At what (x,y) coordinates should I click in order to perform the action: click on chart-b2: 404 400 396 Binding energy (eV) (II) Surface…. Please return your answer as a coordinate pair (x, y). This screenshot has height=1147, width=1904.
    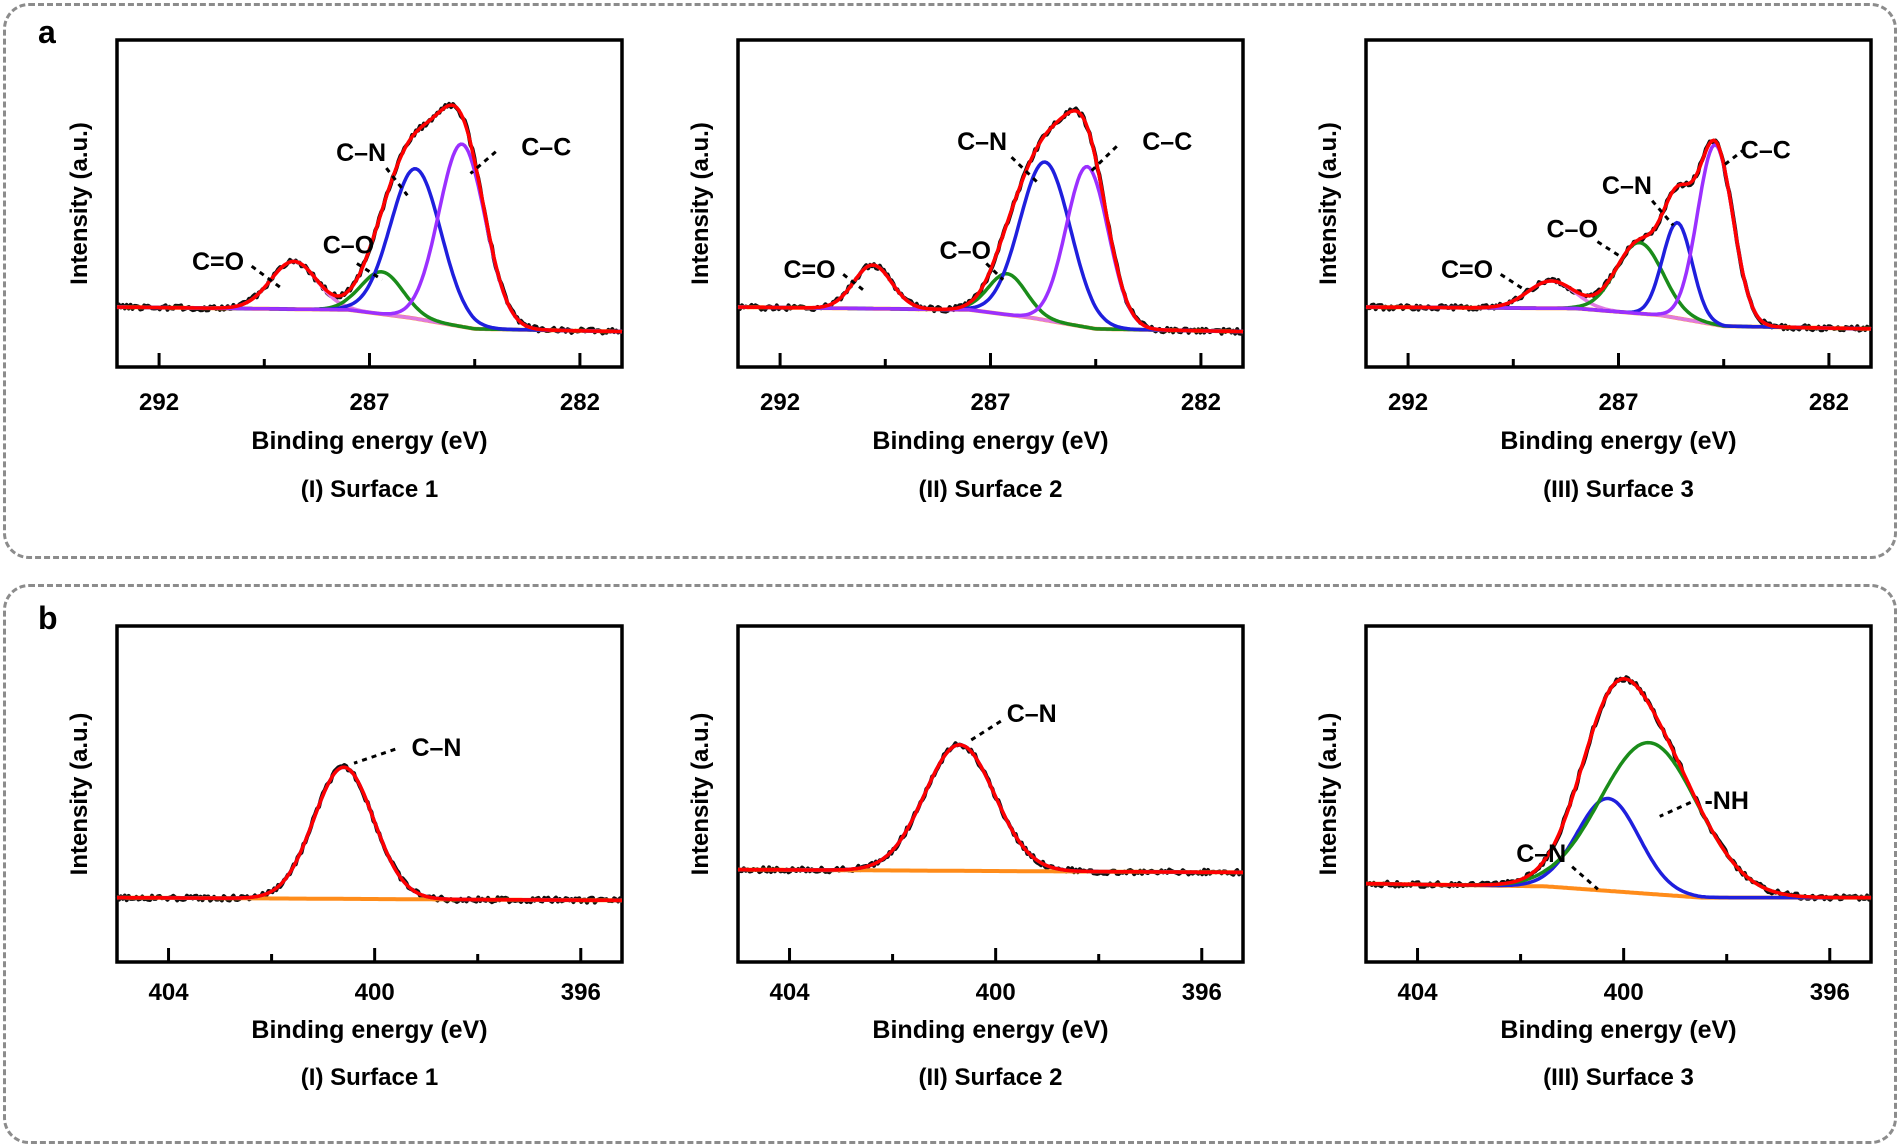
    Looking at the image, I should click on (966, 857).